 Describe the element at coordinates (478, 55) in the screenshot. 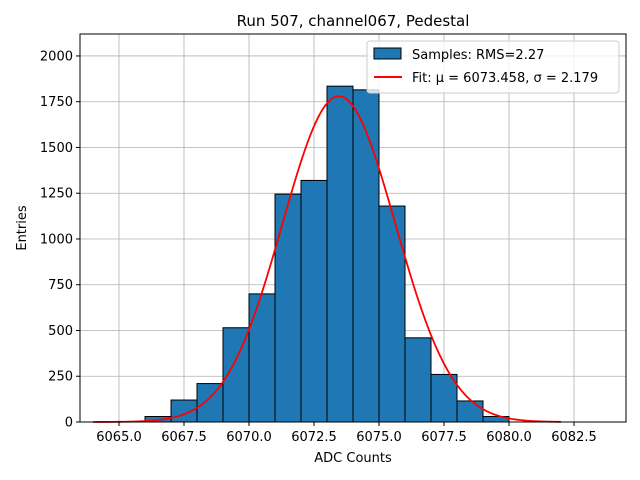

I see `legend-histogram-label: Samples: RMS=2.27` at that location.